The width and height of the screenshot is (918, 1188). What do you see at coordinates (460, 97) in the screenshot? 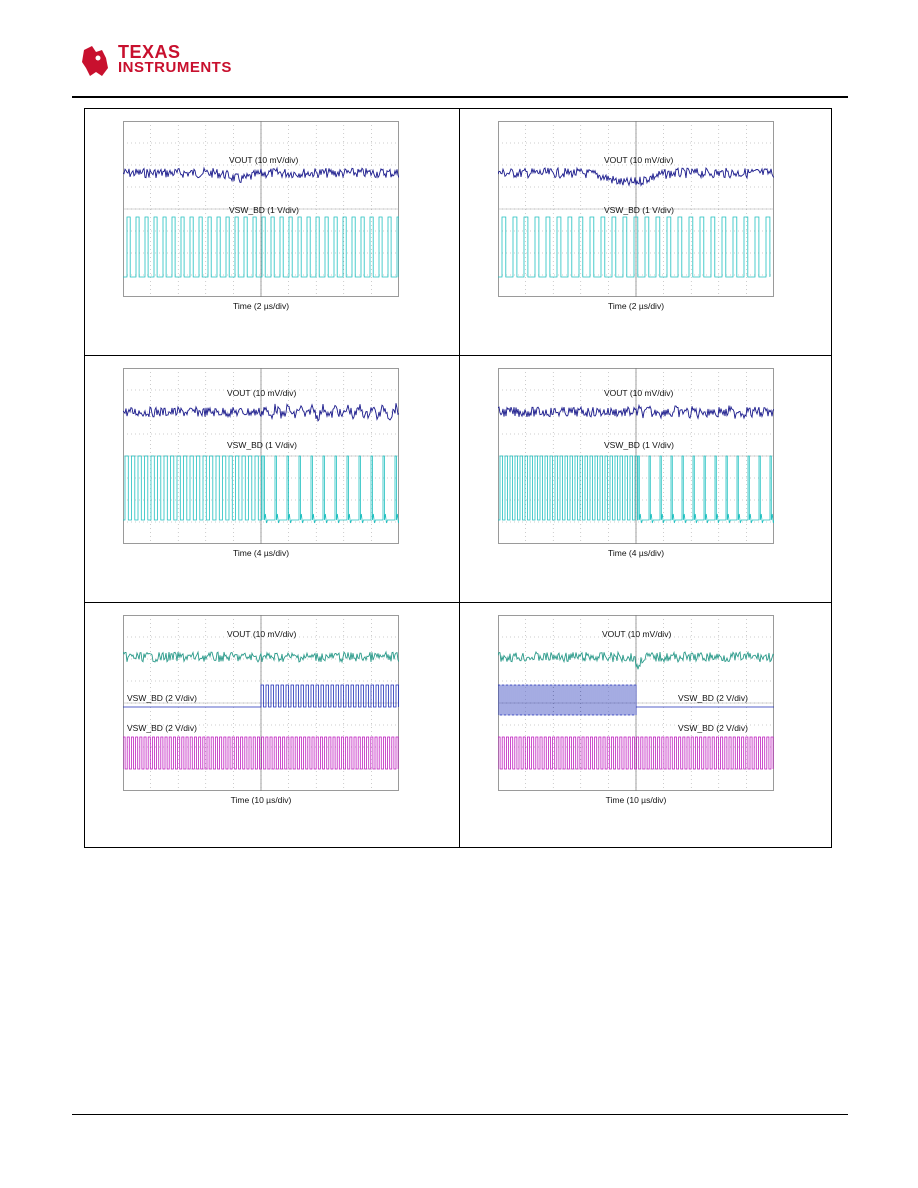
I see `header-rule` at bounding box center [460, 97].